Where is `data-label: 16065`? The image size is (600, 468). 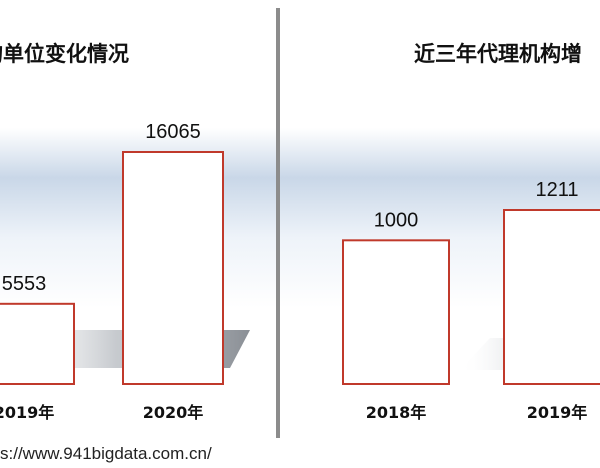
data-label: 16065 is located at coordinates (173, 132).